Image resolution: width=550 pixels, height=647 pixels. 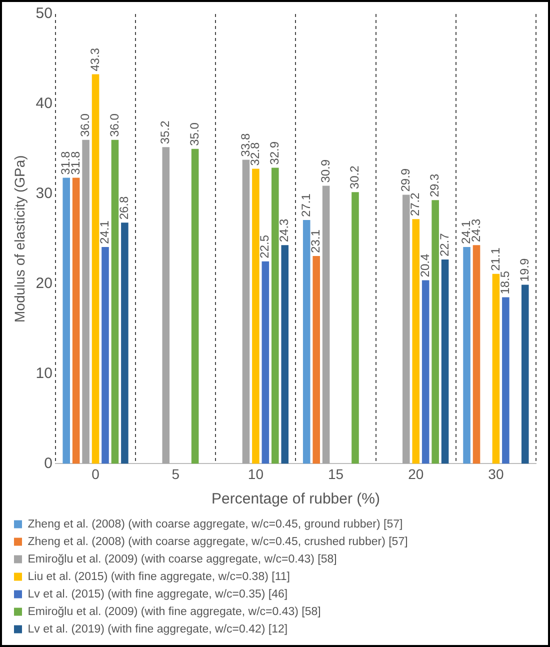 I want to click on y-tick-label: 20, so click(x=44, y=283).